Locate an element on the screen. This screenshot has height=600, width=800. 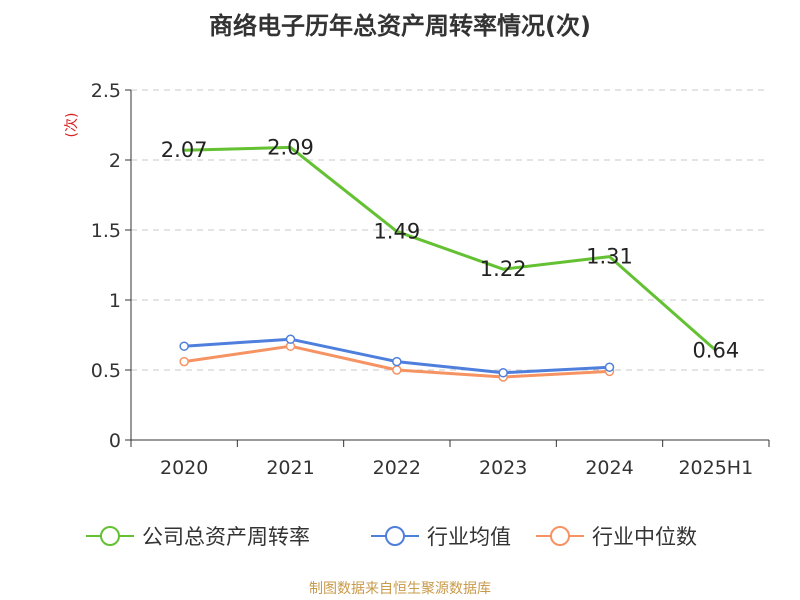
legend-item-industry-median: 行业中位数 is located at coordinates (616, 536).